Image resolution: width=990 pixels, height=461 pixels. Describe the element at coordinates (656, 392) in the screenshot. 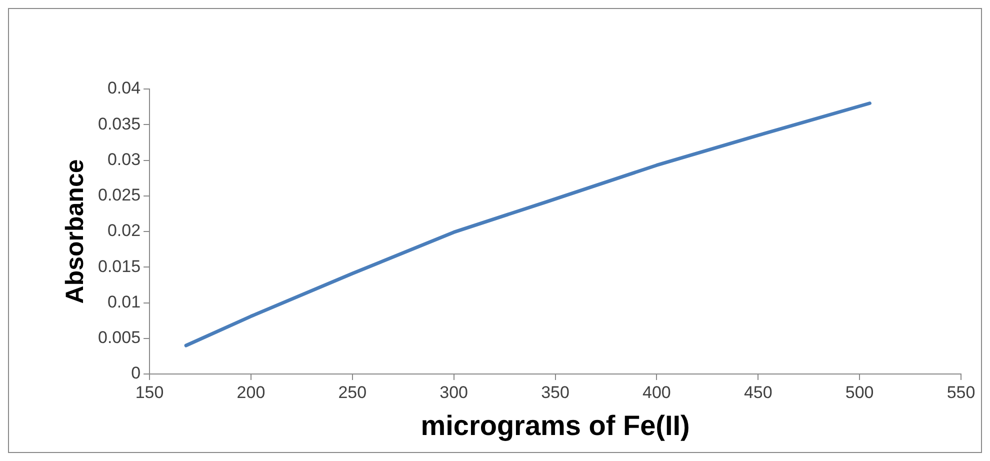

I see `x-tick-label: 400` at that location.